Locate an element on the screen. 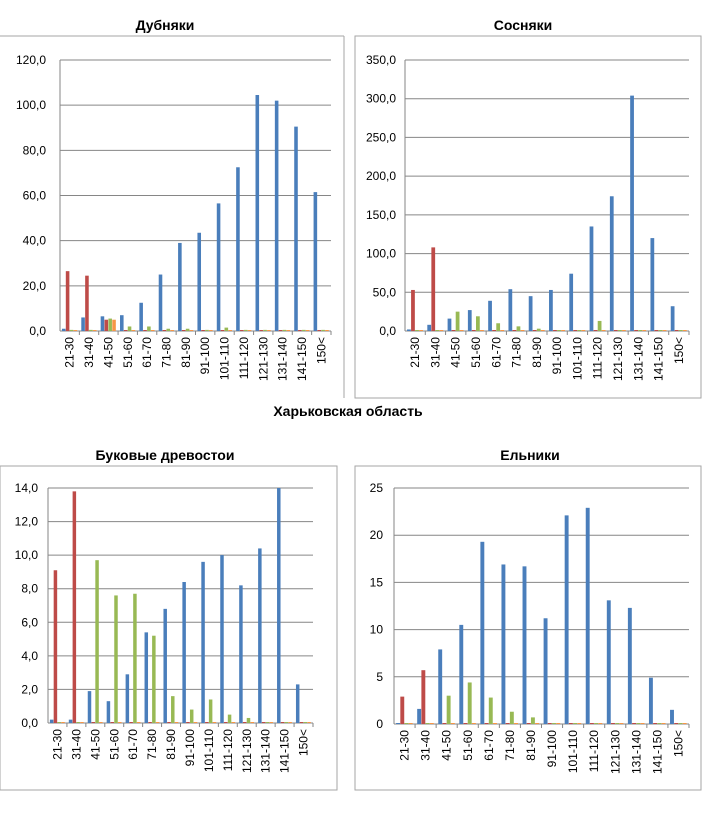 This screenshot has height=818, width=716. y-tick-label: 20,0 is located at coordinates (35, 286).